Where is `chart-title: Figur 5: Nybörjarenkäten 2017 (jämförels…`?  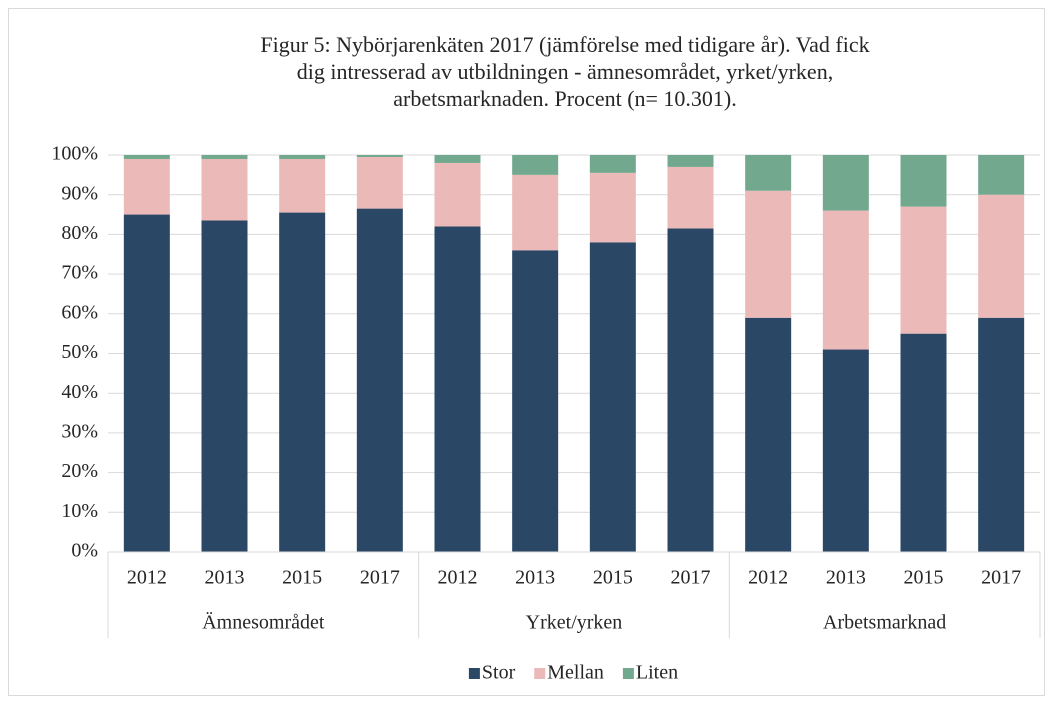 chart-title: Figur 5: Nybörjarenkäten 2017 (jämförels… is located at coordinates (564, 44).